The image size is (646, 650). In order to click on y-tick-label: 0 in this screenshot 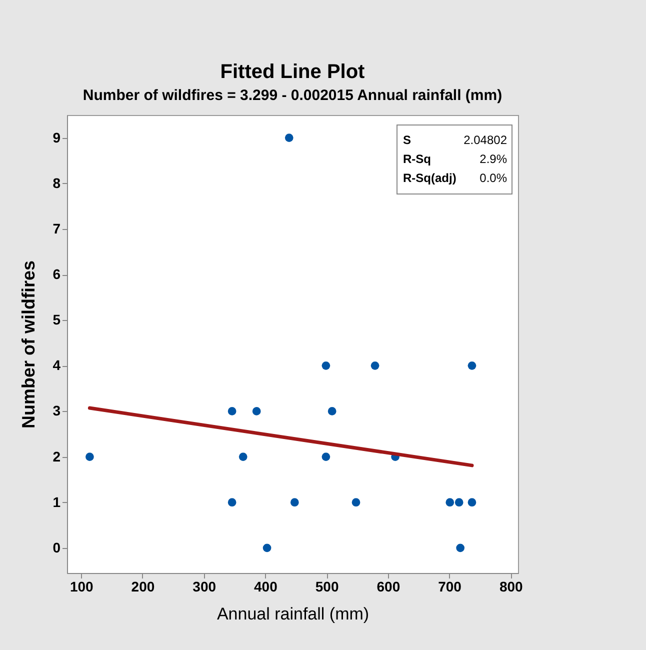, I will do `click(56, 547)`.